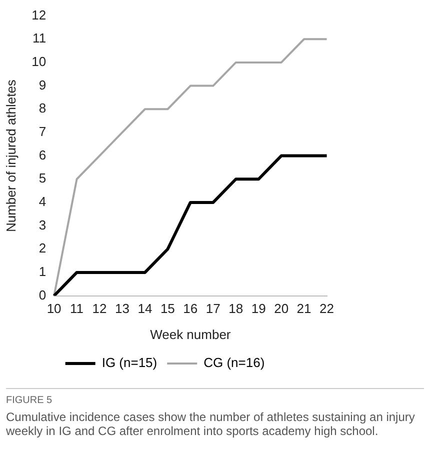 Image resolution: width=430 pixels, height=474 pixels. I want to click on legend-label: CG (n=16), so click(234, 362).